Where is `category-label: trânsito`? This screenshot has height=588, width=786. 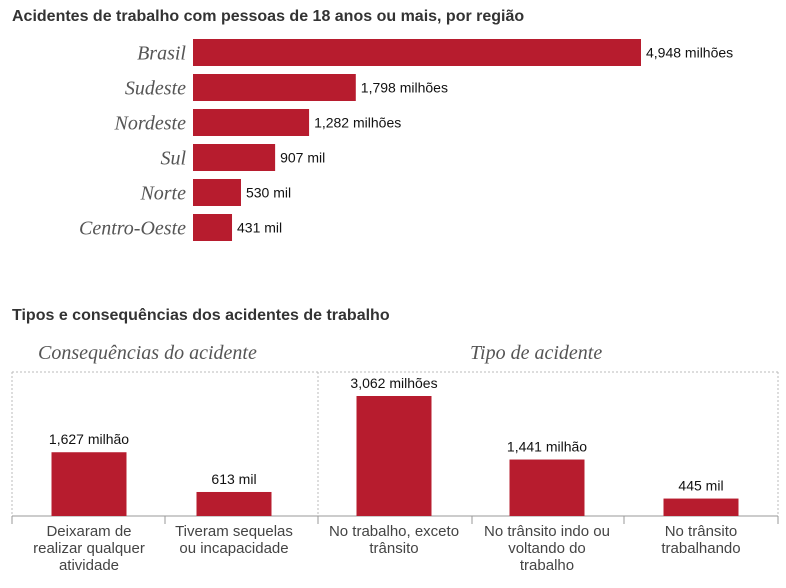
category-label: trânsito is located at coordinates (393, 548).